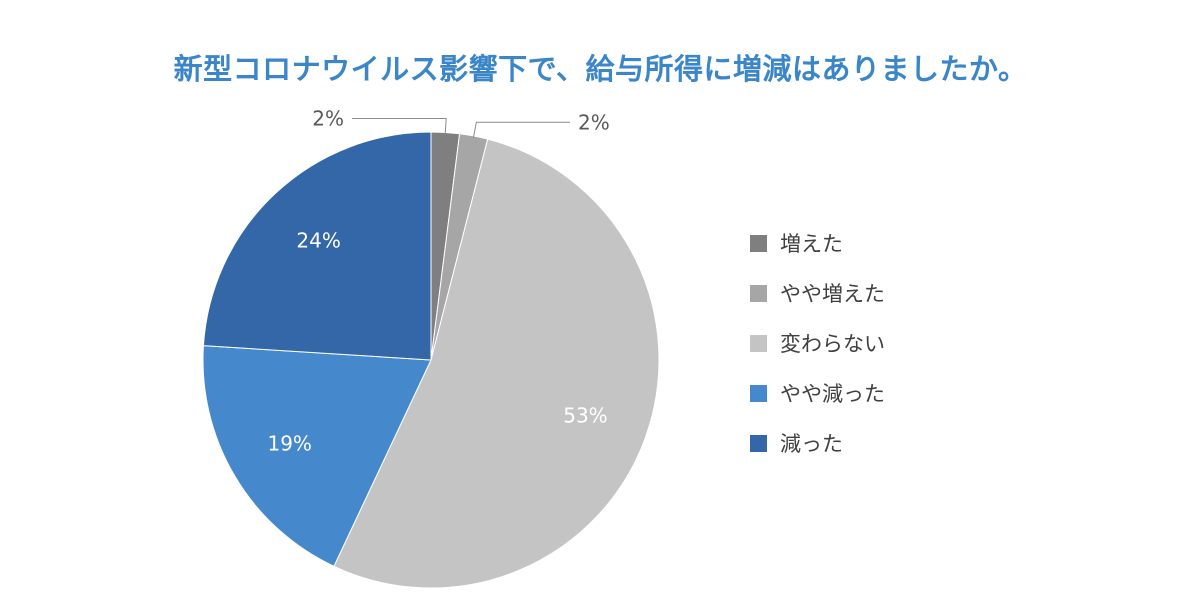 The width and height of the screenshot is (1201, 600). Describe the element at coordinates (811, 244) in the screenshot. I see `legend-label: 増えた` at that location.